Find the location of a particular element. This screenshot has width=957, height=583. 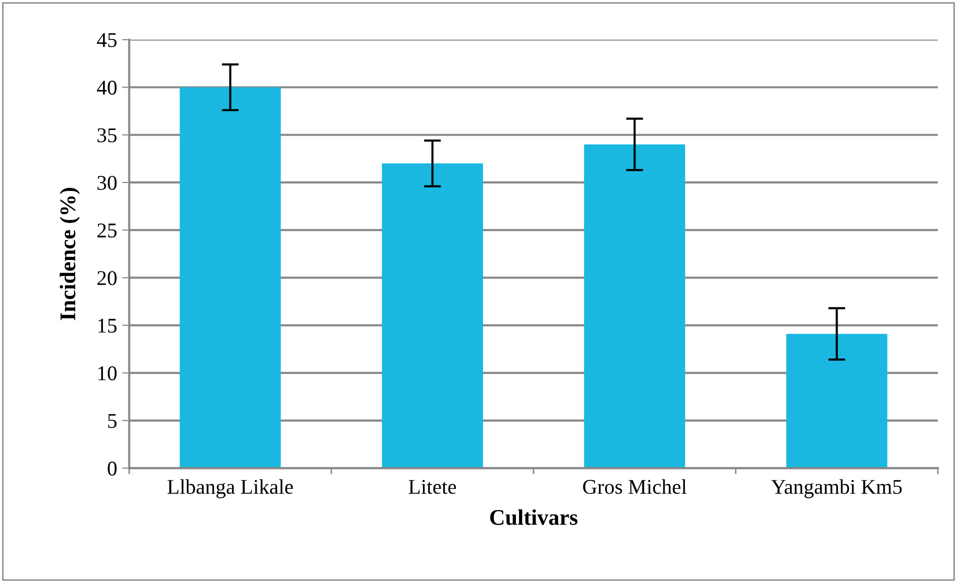

y-tick-label: 10 is located at coordinates (107, 373).